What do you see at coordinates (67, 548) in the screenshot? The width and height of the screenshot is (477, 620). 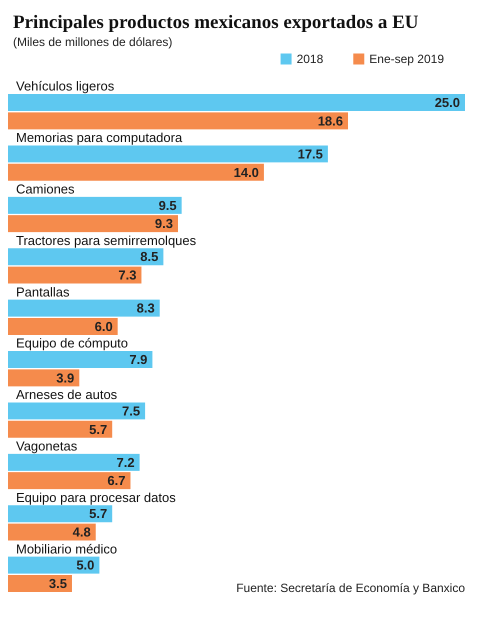 I see `y-tick-label: Mobiliario médico` at bounding box center [67, 548].